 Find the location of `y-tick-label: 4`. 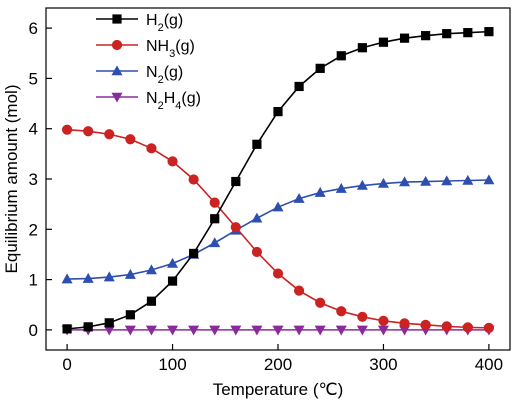

y-tick-label: 4 is located at coordinates (33, 129).